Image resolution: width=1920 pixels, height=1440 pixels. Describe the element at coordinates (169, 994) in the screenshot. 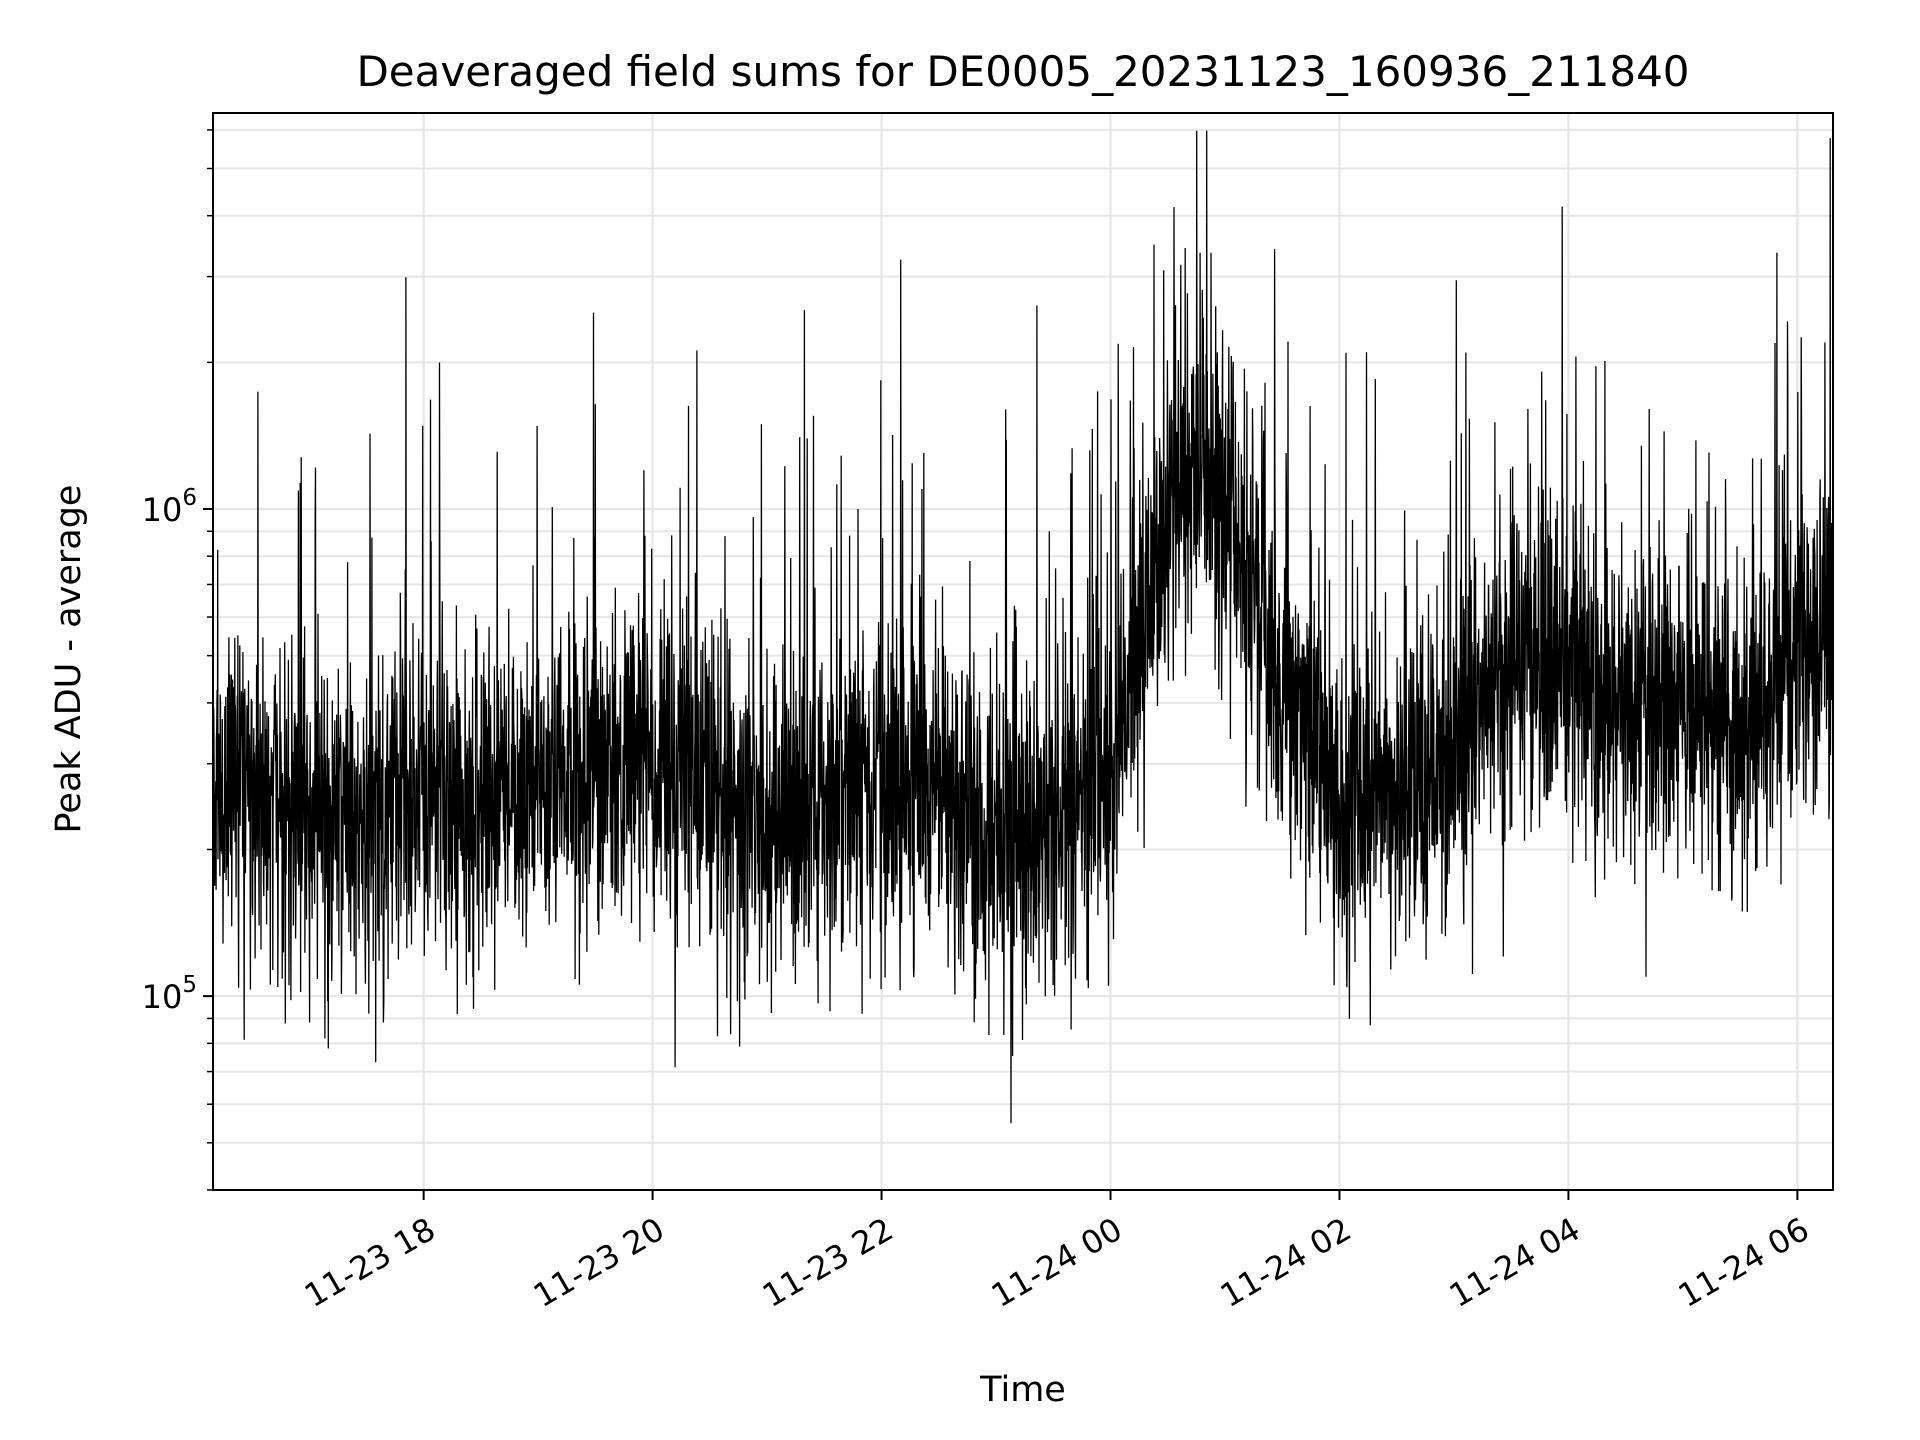

I see `y-tick-label: 10⁵` at that location.